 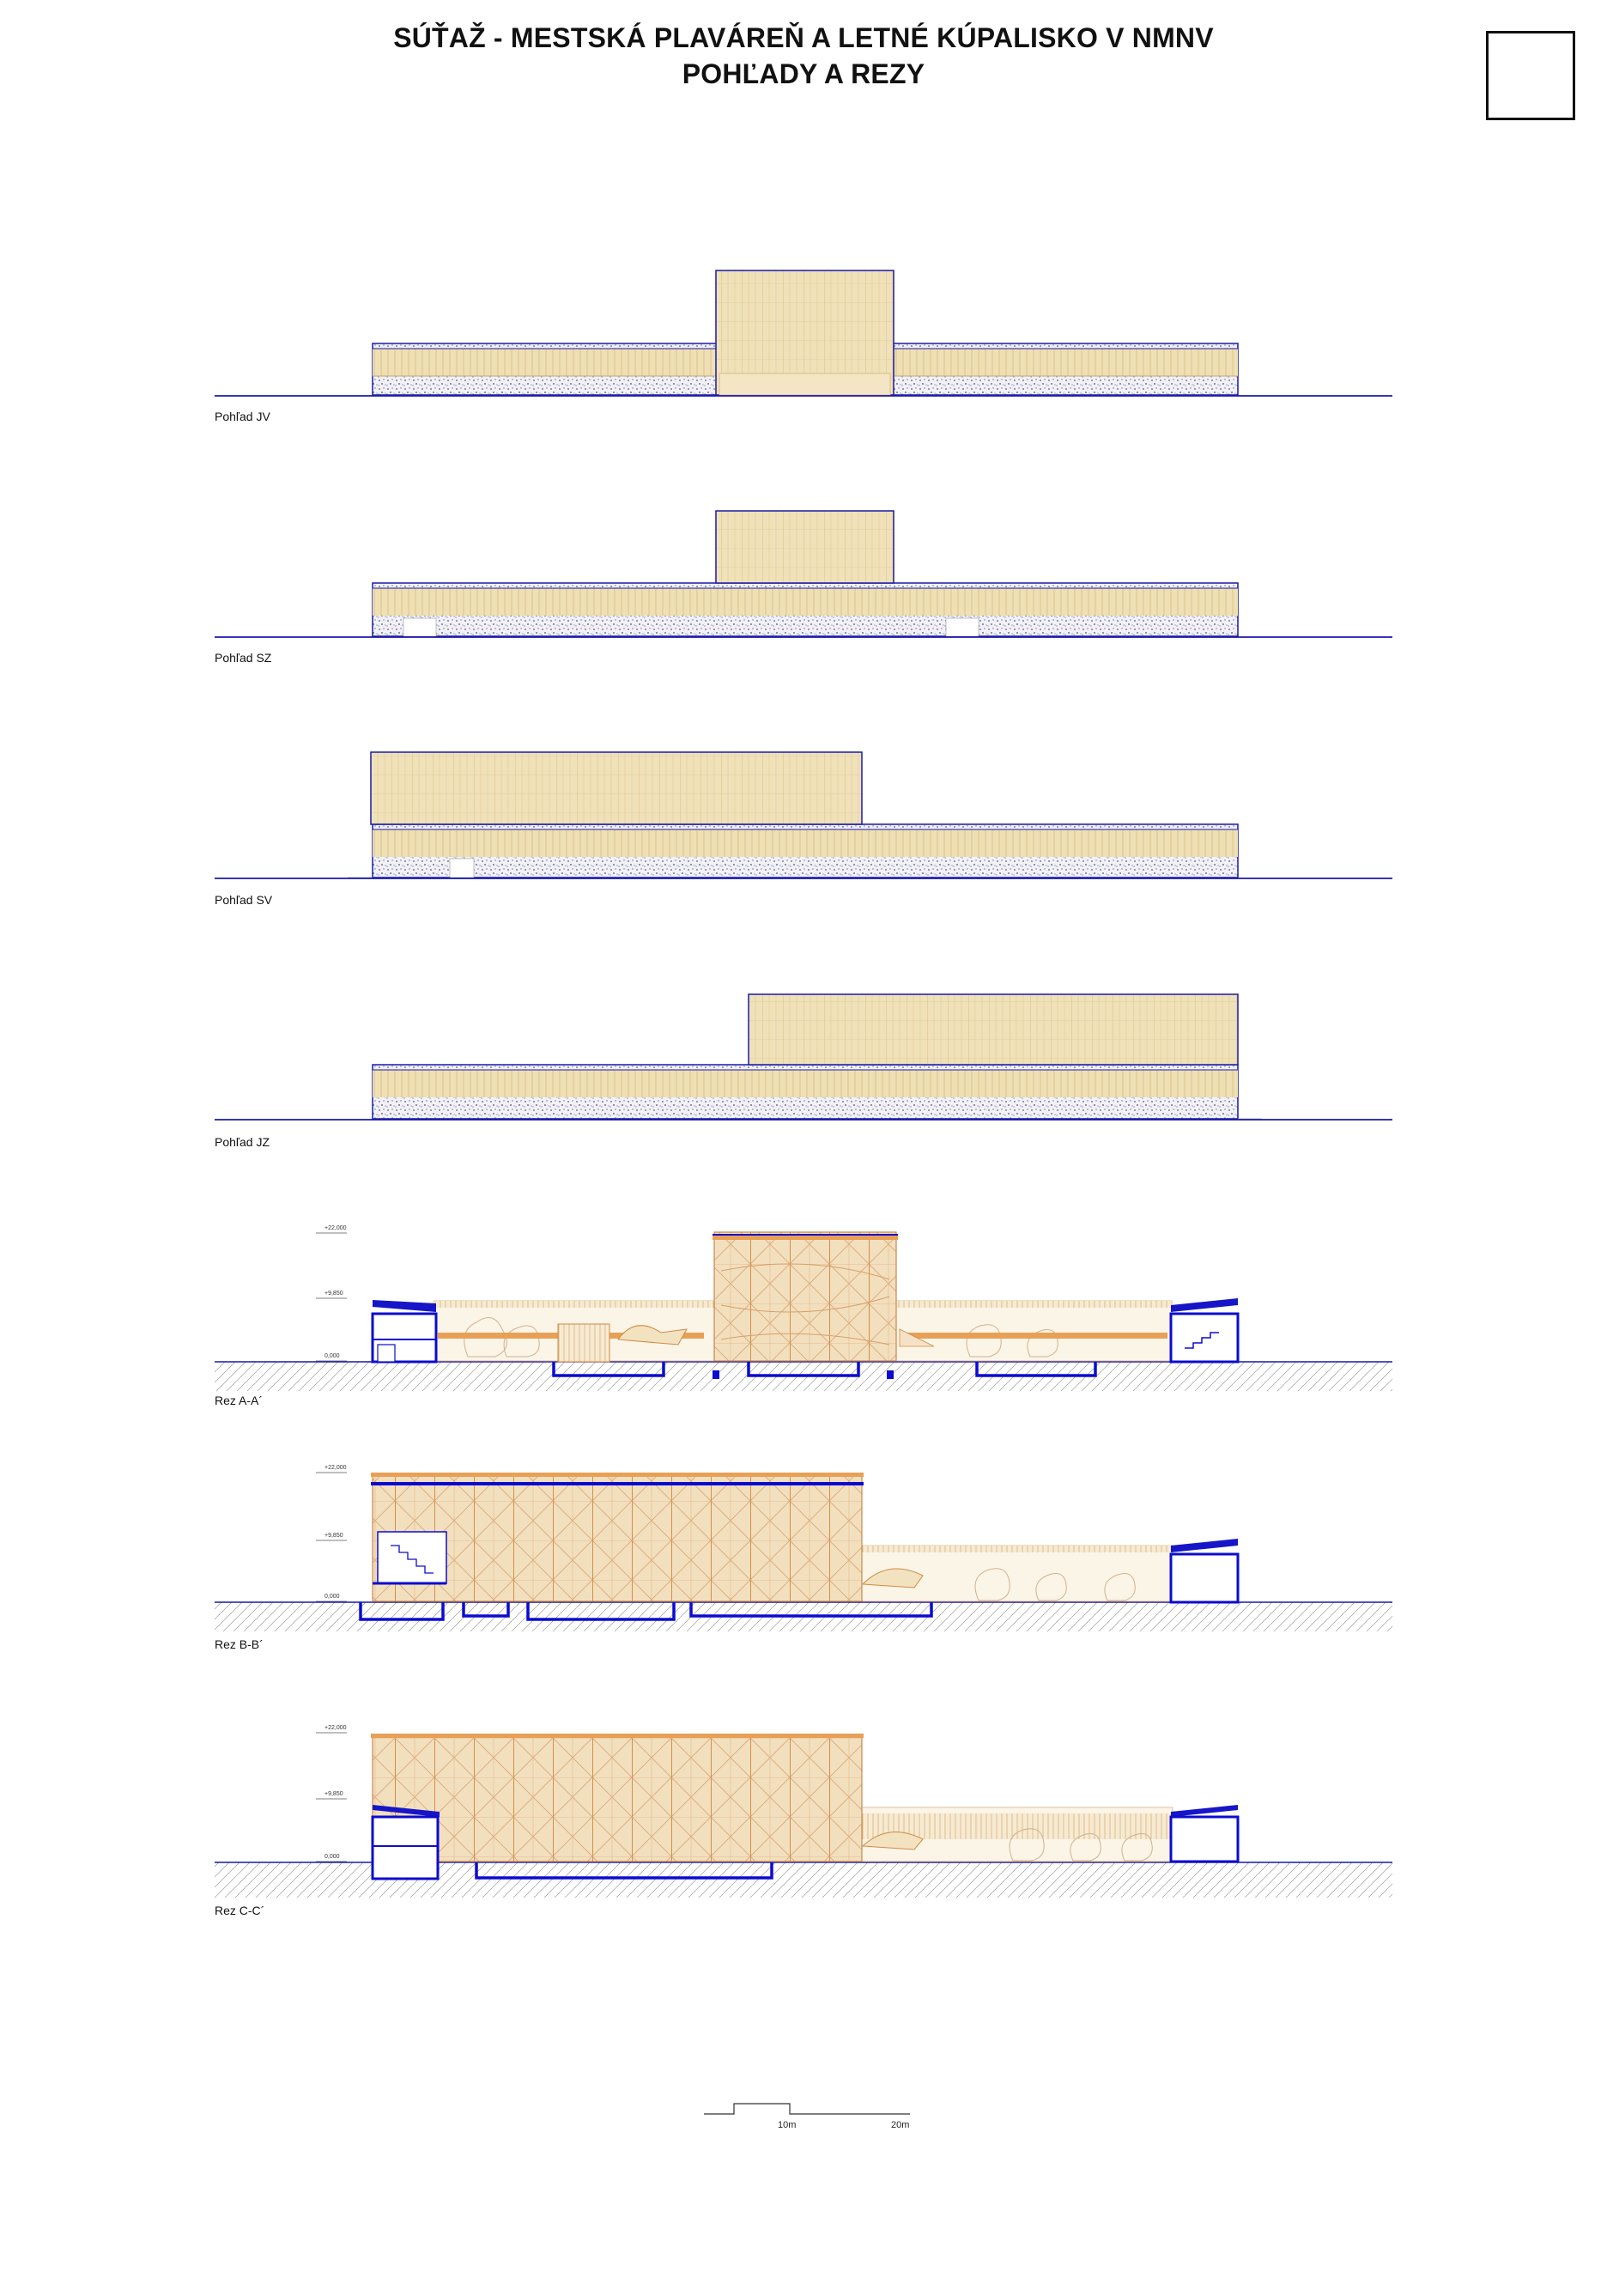 I want to click on label-pohlad-sz: Pohľad SZ, so click(x=243, y=658).